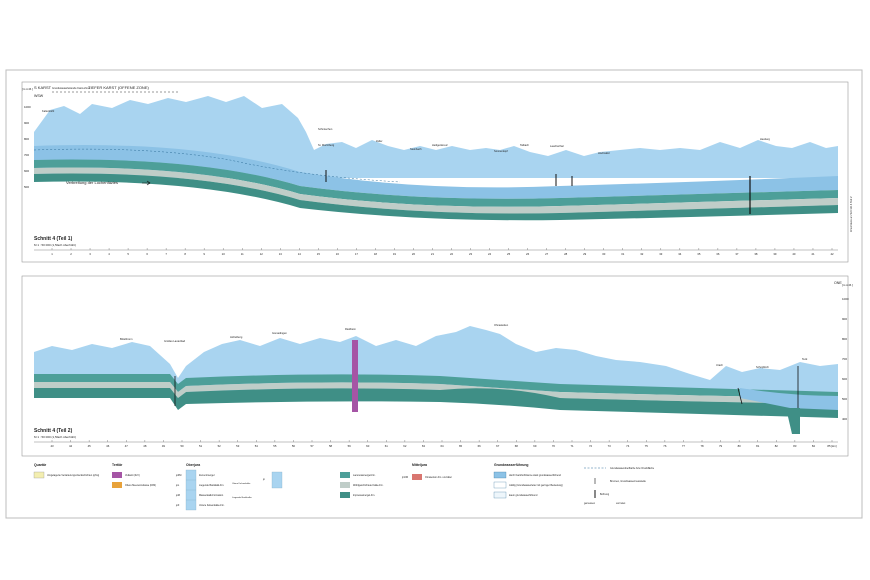 This screenshot has width=870, height=580. I want to click on km-tick-label: 58, so click(331, 446).